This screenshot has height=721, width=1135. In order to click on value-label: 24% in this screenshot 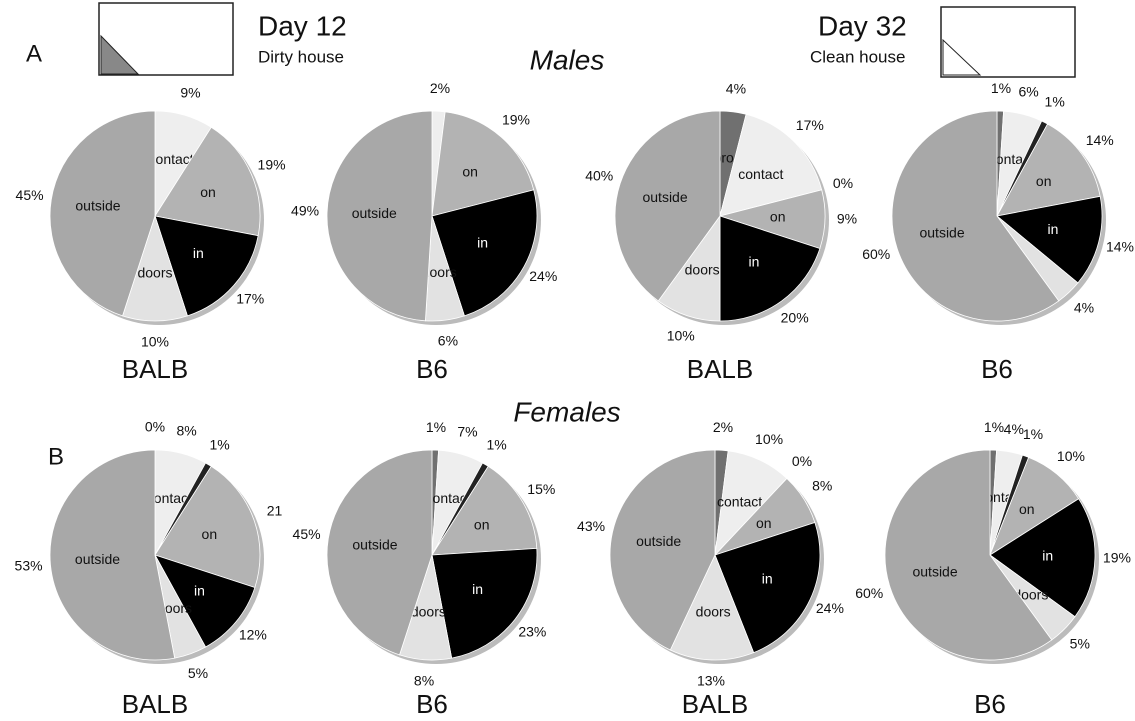, I will do `click(543, 276)`.